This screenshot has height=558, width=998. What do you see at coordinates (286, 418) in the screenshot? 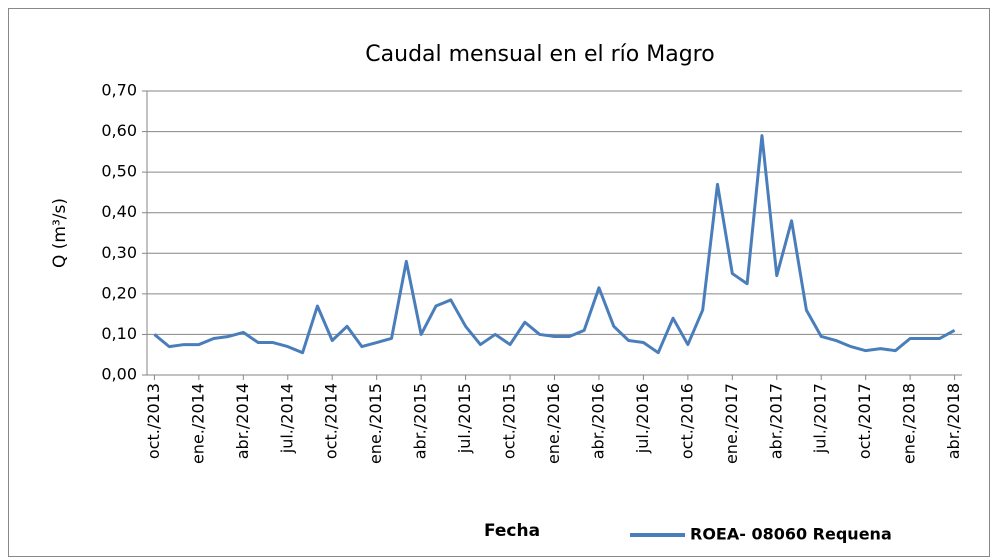
I see `x-tick-label: jul./2014` at bounding box center [286, 418].